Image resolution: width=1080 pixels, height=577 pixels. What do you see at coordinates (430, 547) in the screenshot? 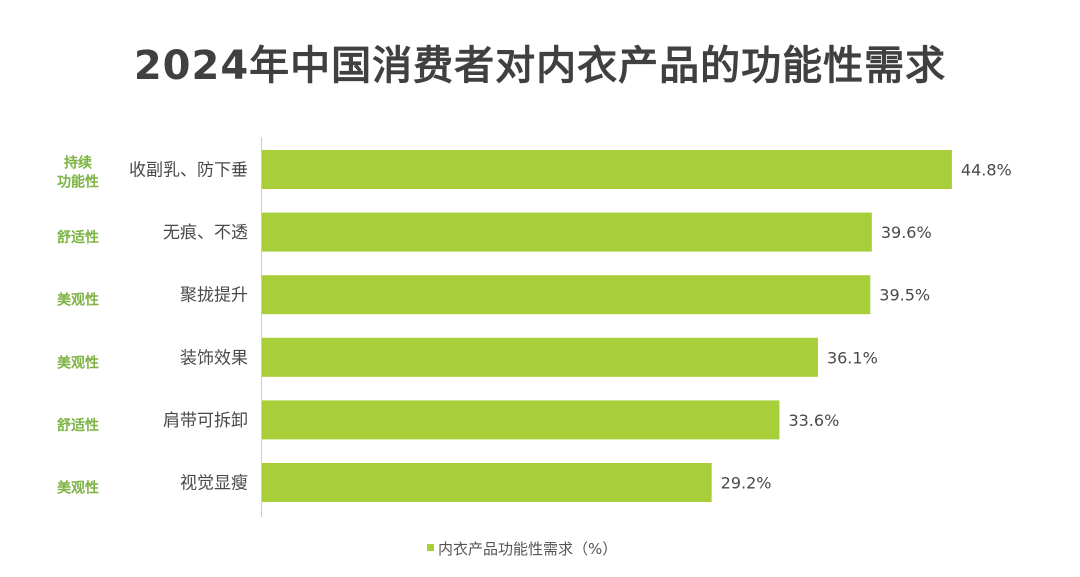
I see `legend-swatch` at bounding box center [430, 547].